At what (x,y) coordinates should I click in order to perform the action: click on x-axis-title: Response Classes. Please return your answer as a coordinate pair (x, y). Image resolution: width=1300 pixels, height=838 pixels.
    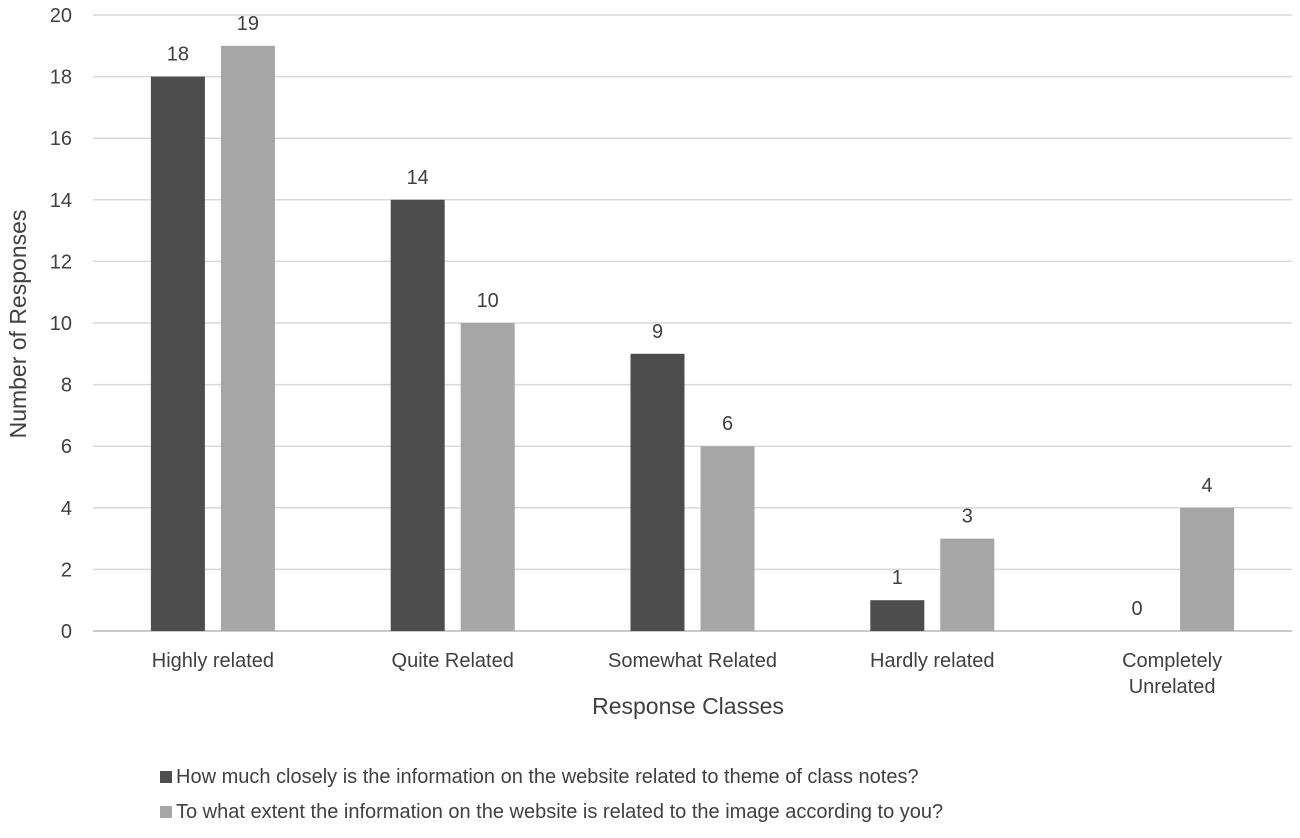
    Looking at the image, I should click on (688, 706).